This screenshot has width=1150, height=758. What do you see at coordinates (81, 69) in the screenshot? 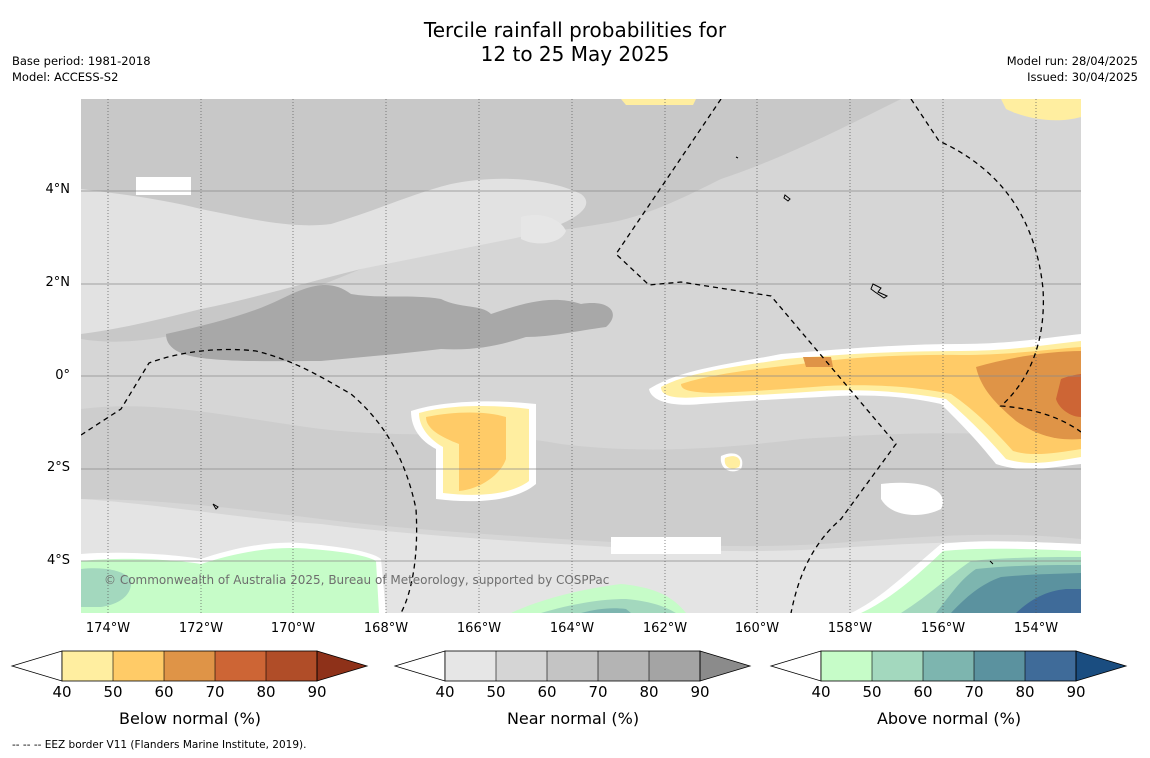
I see `meta-left: Base period: 1981-2018 Model: ACCESS-S2` at bounding box center [81, 69].